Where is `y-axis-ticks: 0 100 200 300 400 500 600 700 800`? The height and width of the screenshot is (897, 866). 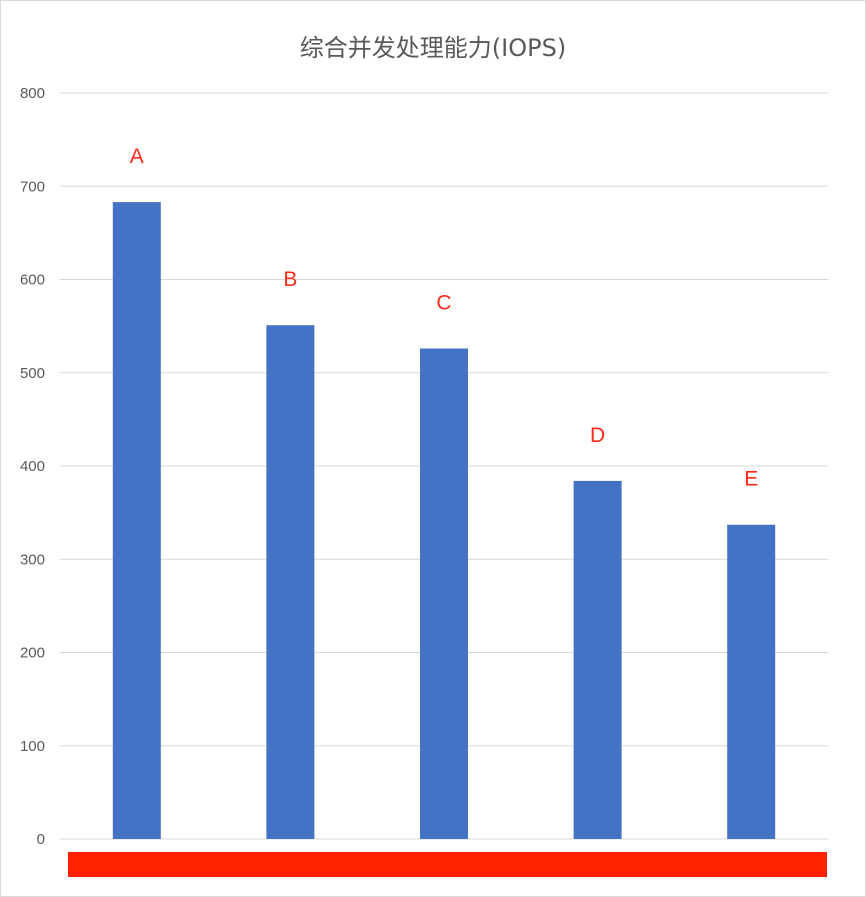 y-axis-ticks: 0 100 200 300 400 500 600 700 800 is located at coordinates (32, 466).